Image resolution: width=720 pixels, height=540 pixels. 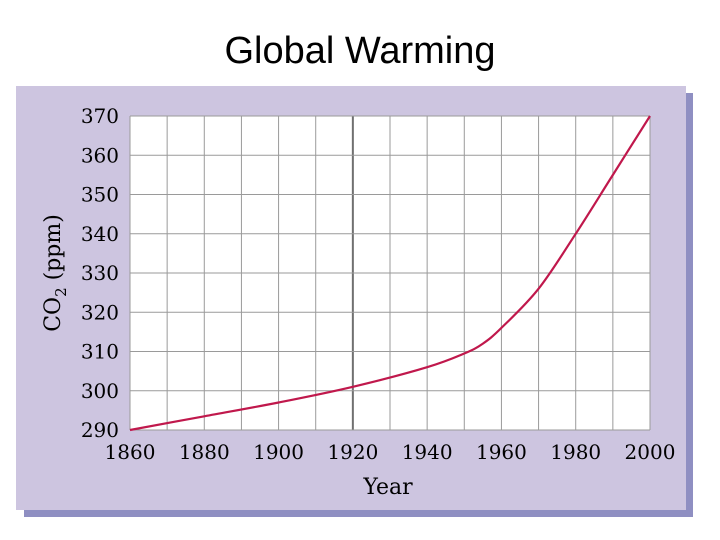 I want to click on x-tick-label: 1980, so click(x=575, y=452).